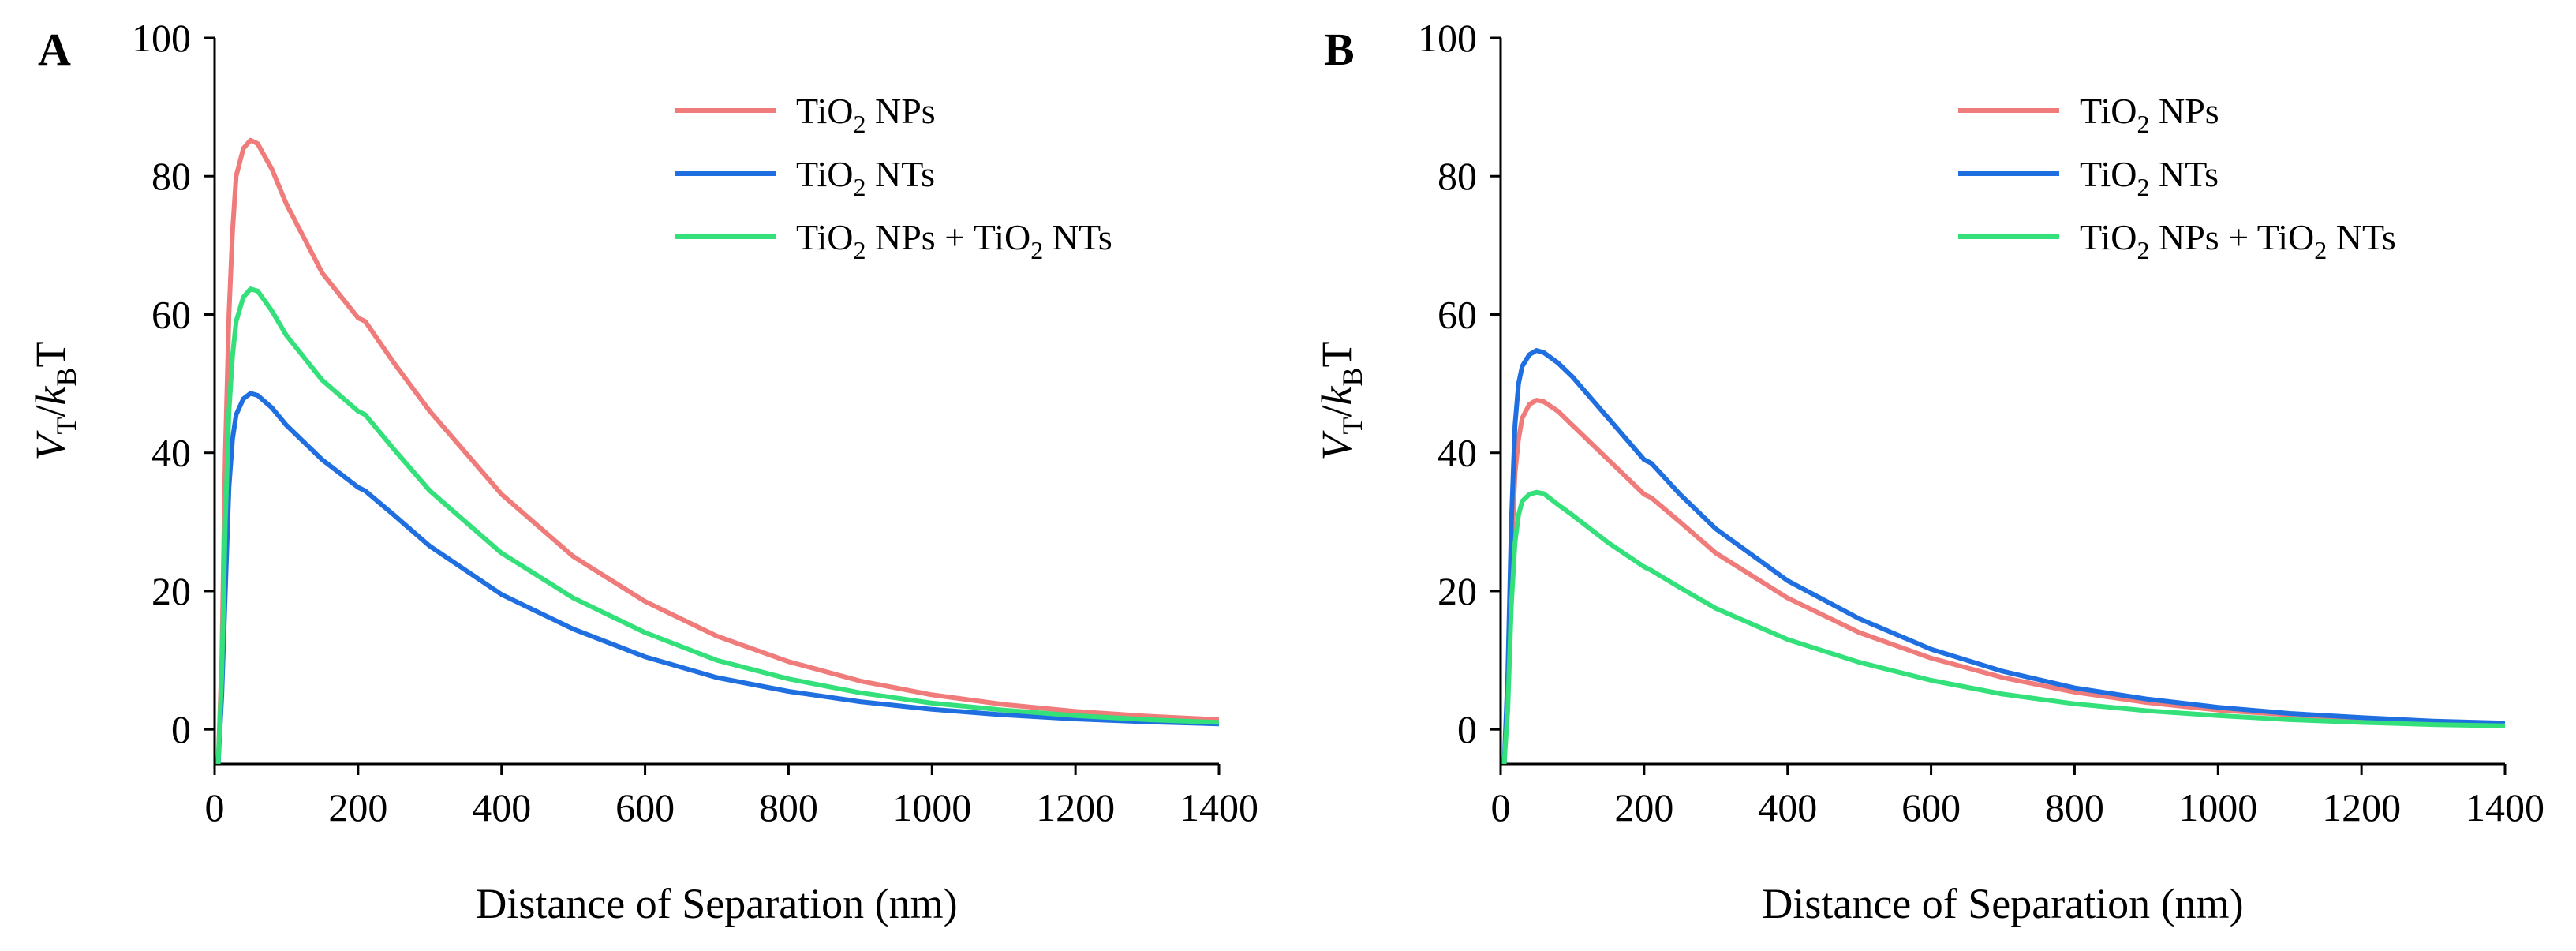 The height and width of the screenshot is (951, 2576). What do you see at coordinates (1339, 49) in the screenshot?
I see `panel-letter: B` at bounding box center [1339, 49].